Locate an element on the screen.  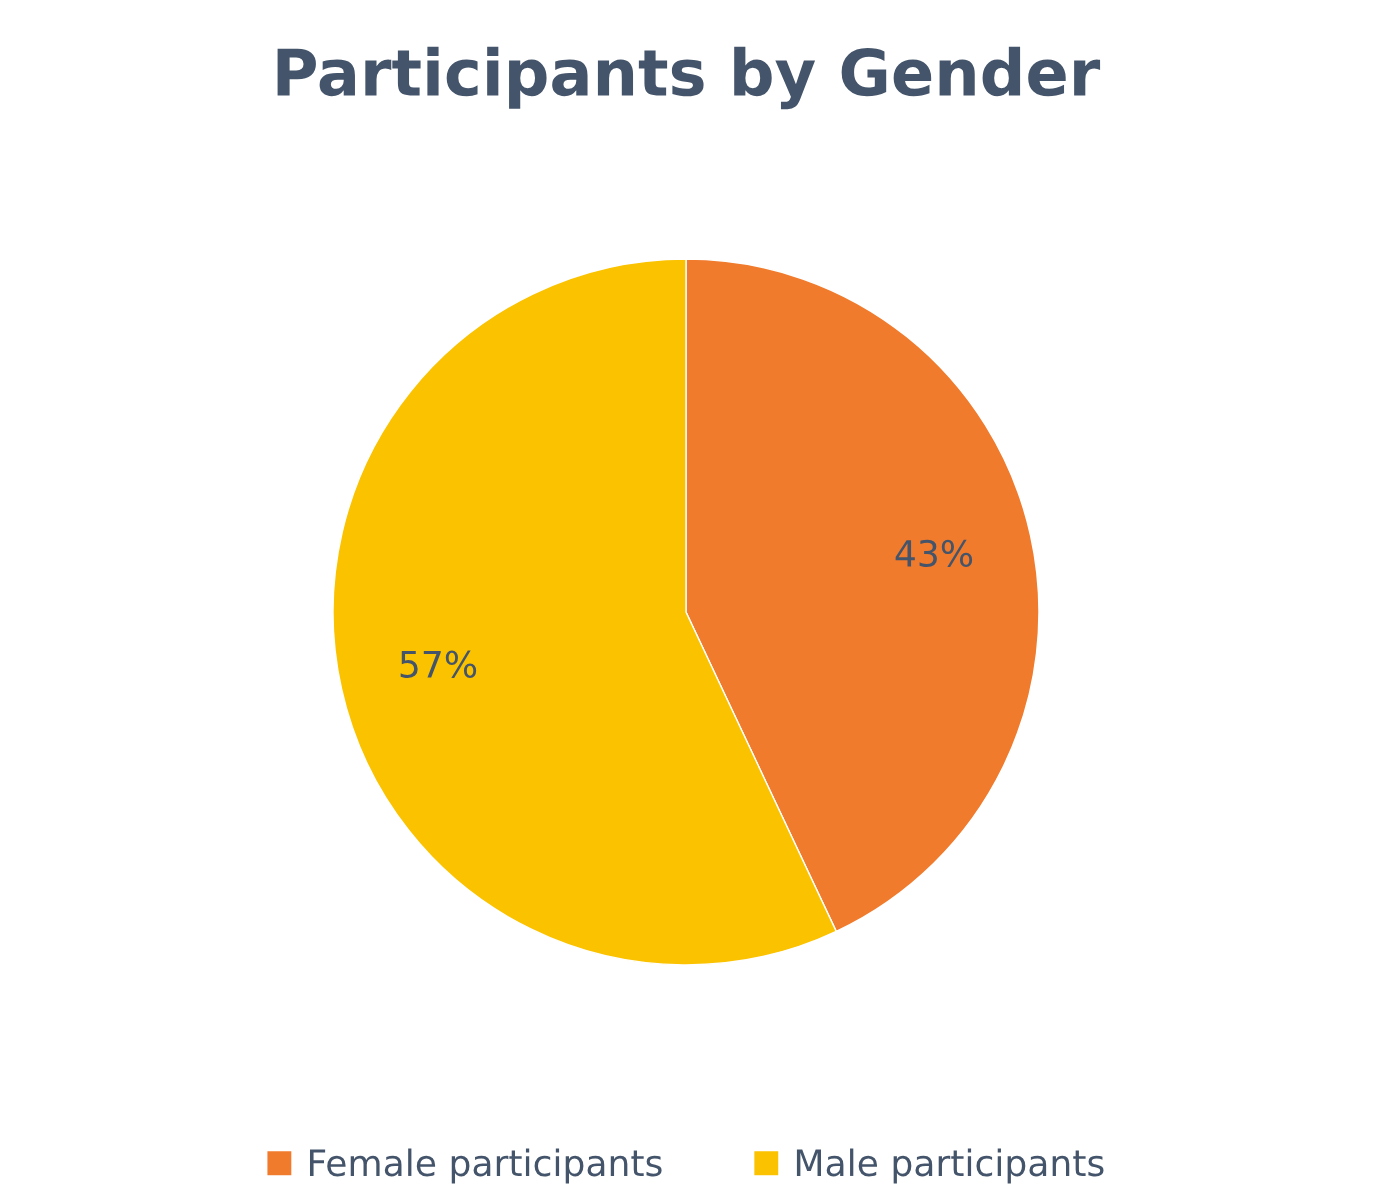
legend-label: Female participants is located at coordinates (486, 1166).